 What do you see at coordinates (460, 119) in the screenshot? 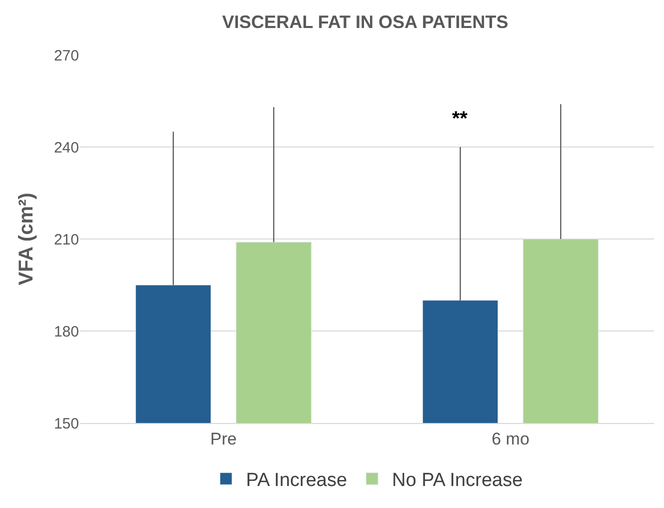
I see `annotation: **` at bounding box center [460, 119].